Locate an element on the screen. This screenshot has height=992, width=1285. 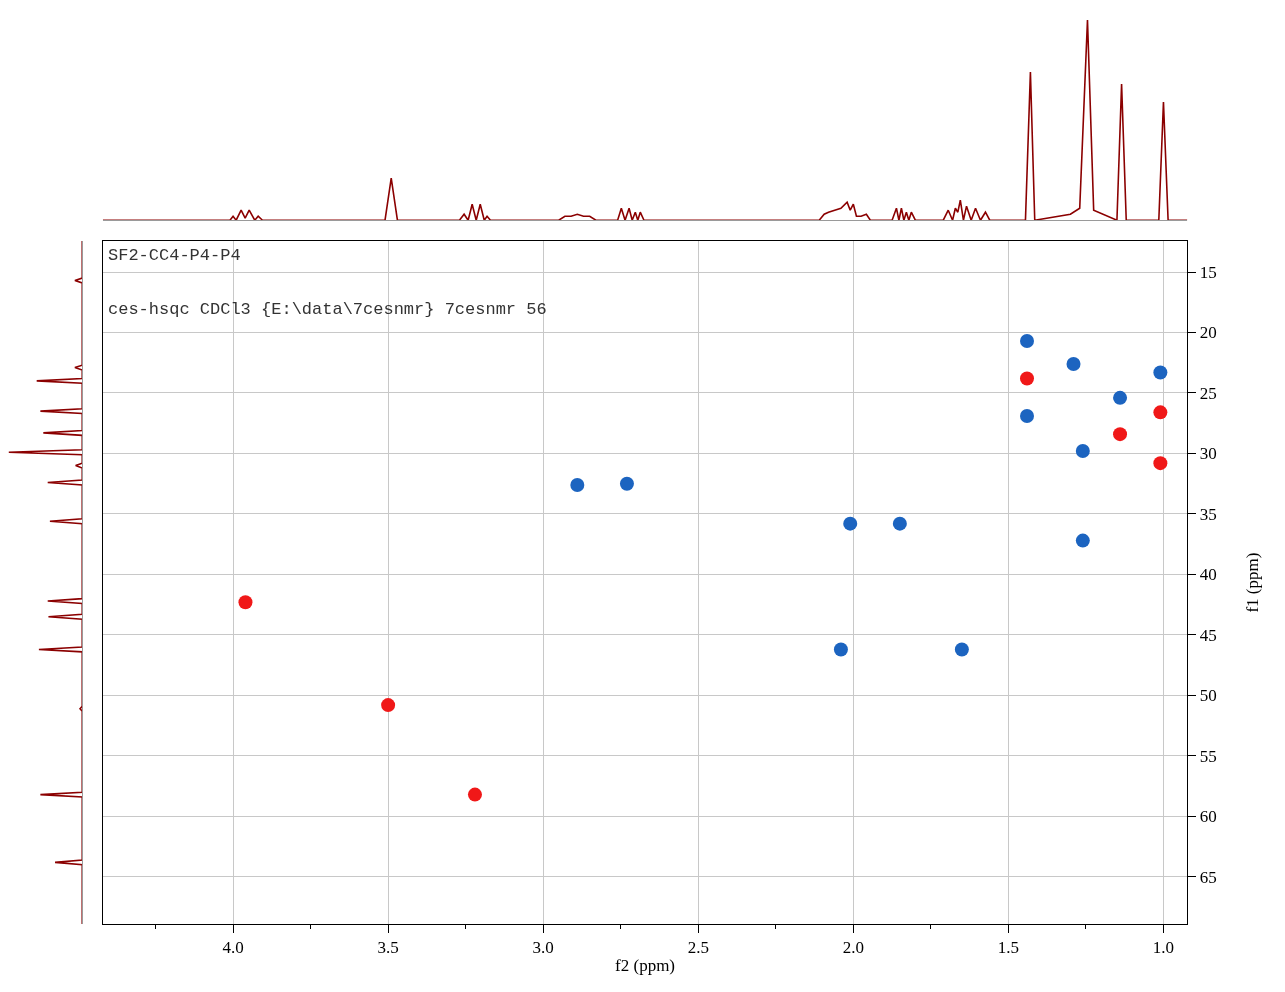
x-axis-title: f2 (ppm) is located at coordinates (645, 965).